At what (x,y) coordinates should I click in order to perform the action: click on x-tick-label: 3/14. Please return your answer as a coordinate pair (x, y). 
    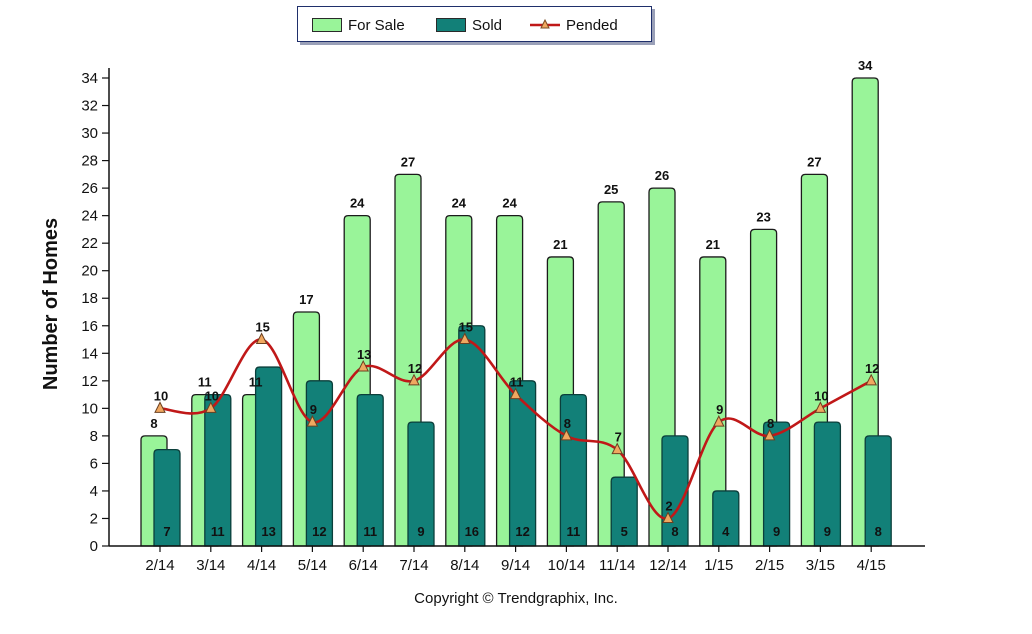
    Looking at the image, I should click on (210, 565).